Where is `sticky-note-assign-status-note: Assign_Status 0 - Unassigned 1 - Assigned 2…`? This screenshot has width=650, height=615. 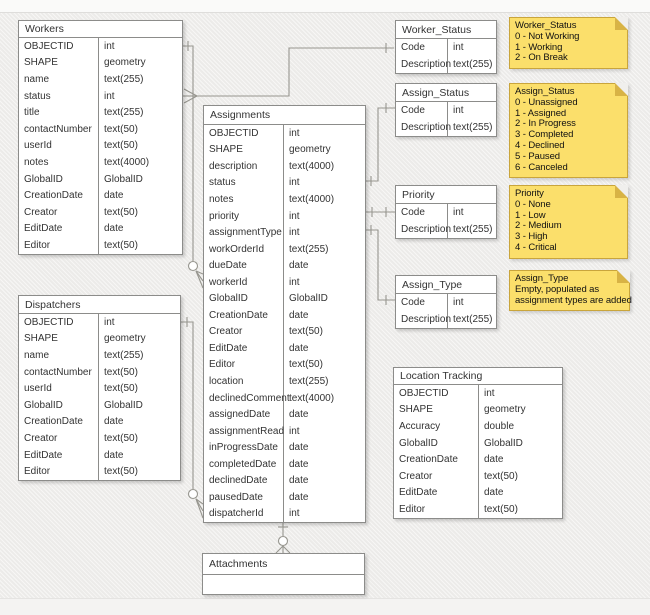
sticky-note-assign-status-note: Assign_Status 0 - Unassigned 1 - Assigned 2… is located at coordinates (568, 131).